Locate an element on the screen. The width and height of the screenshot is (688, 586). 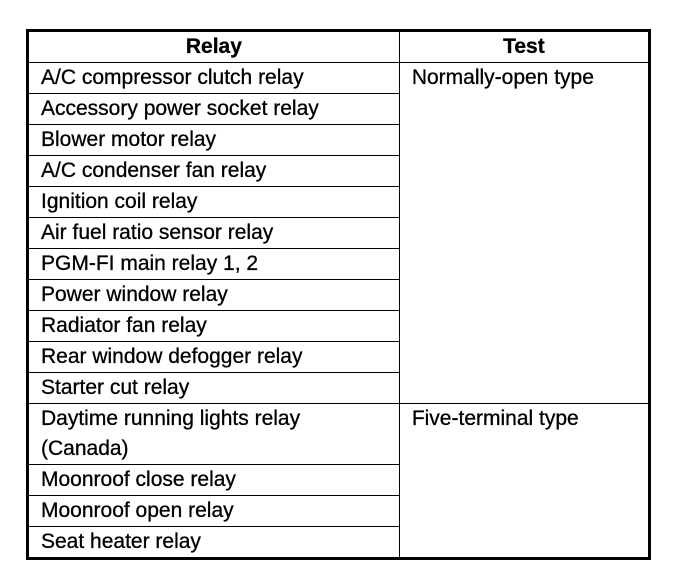
table-row: Rear window defogger relay is located at coordinates (338, 357).